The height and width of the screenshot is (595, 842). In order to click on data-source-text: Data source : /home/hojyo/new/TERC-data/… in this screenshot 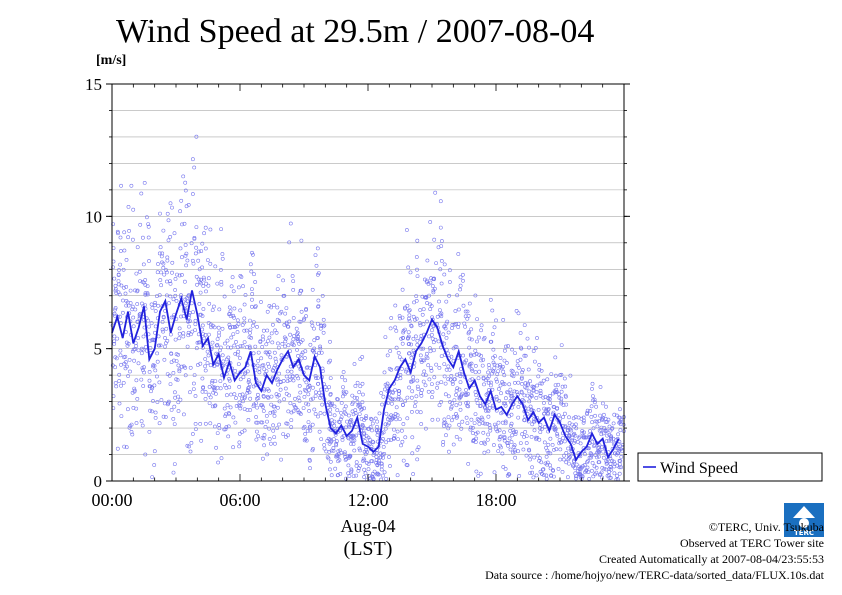, I will do `click(654, 575)`.